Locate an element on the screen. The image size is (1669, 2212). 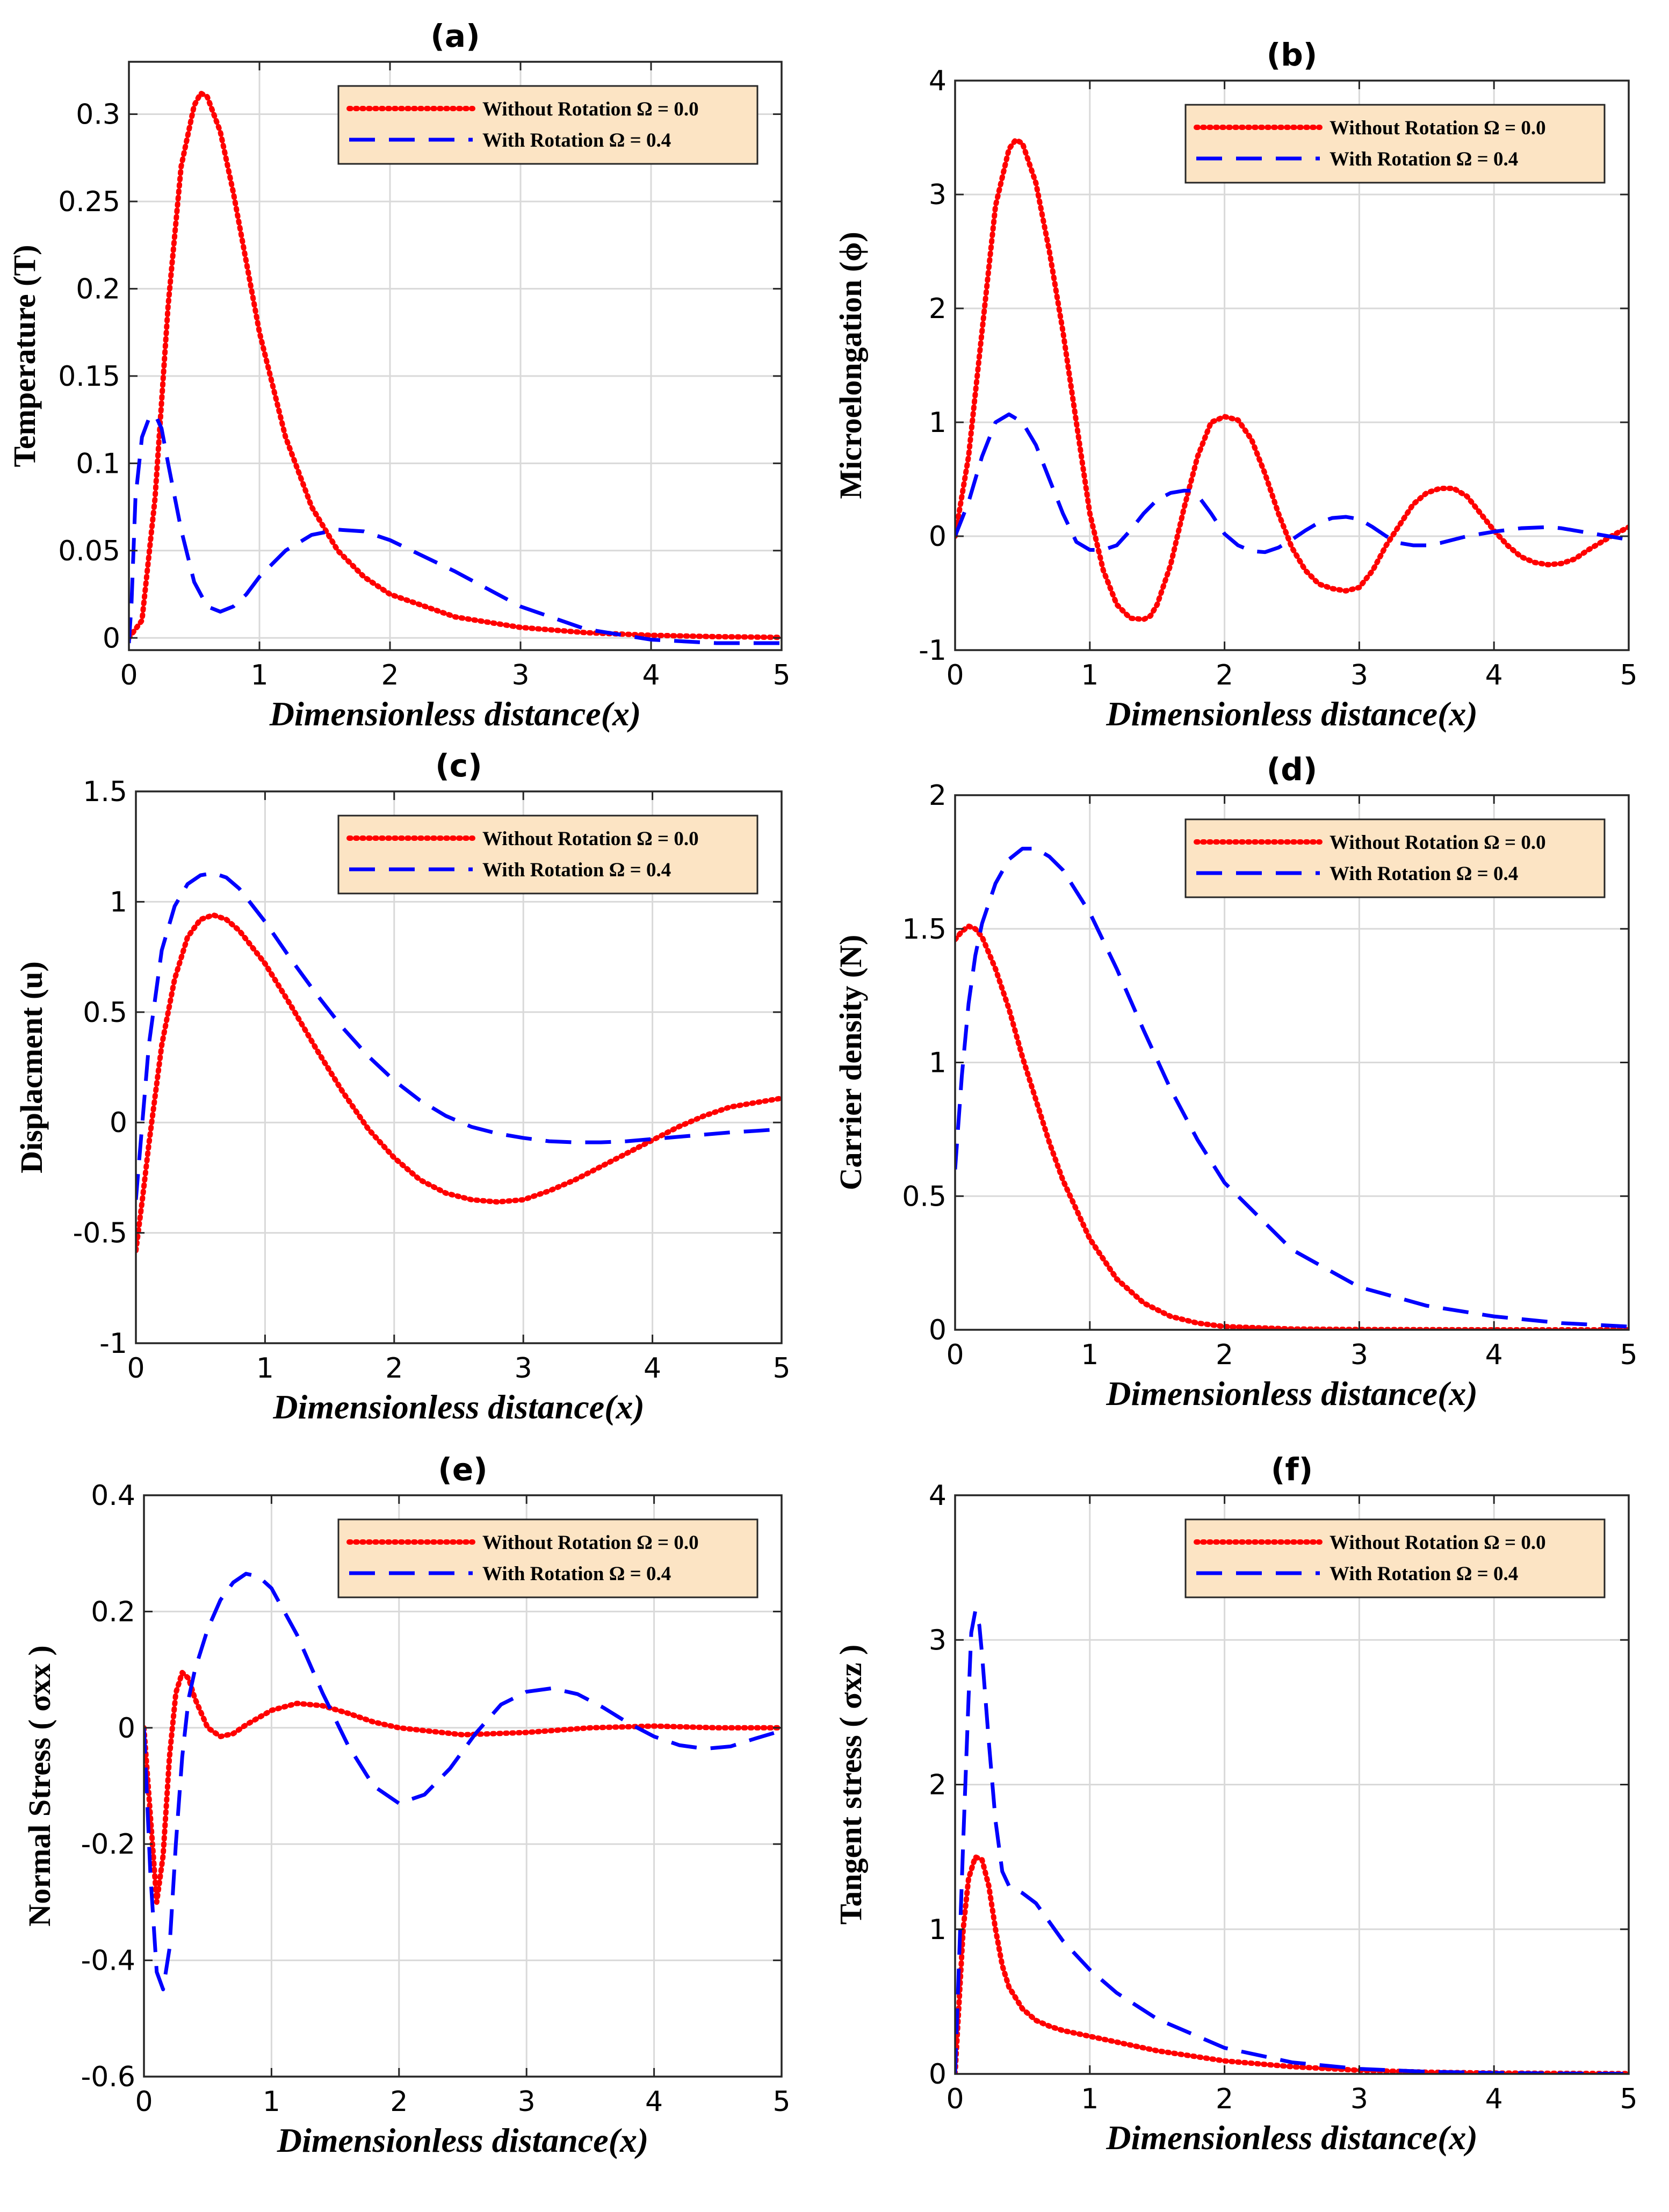
chart-title: (f) is located at coordinates (1292, 1470).